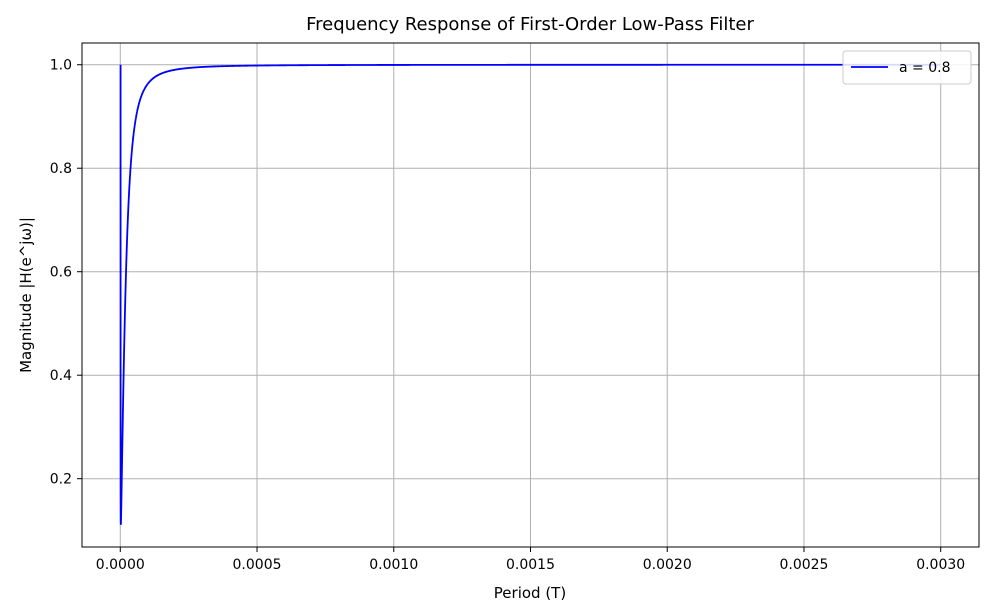  Describe the element at coordinates (61, 273) in the screenshot. I see `y-tick-label: 0.6` at that location.